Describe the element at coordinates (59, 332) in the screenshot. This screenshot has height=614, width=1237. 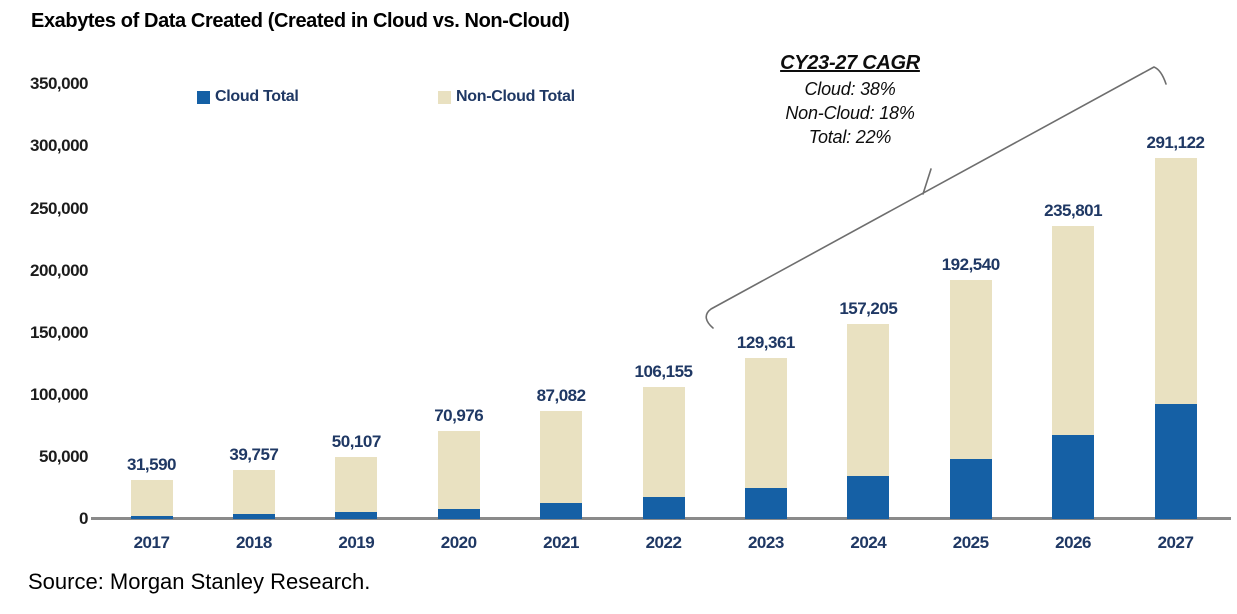
I see `y-axis-tick-label: 150,000` at that location.